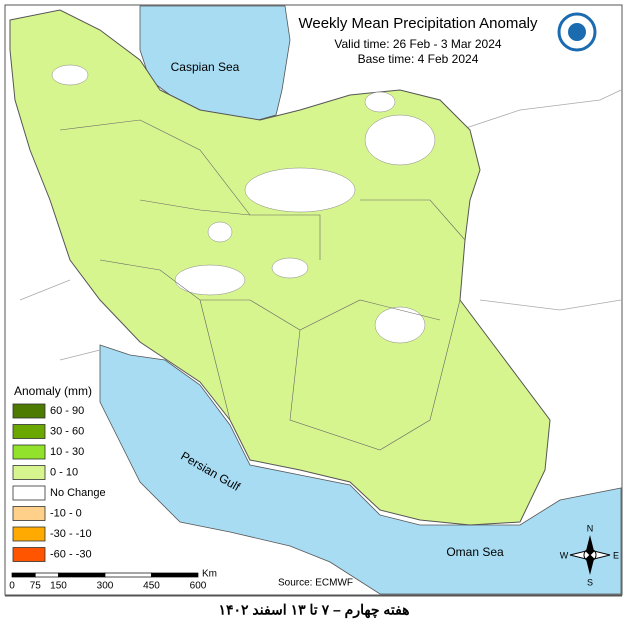  Describe the element at coordinates (12, 586) in the screenshot. I see `scale-label: 0` at that location.